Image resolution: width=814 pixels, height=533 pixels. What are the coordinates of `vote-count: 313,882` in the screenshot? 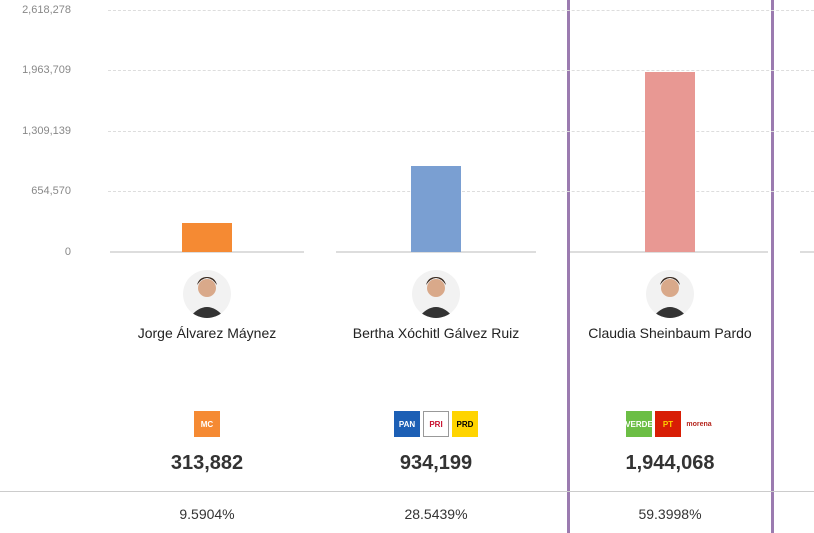 It's located at (207, 463).